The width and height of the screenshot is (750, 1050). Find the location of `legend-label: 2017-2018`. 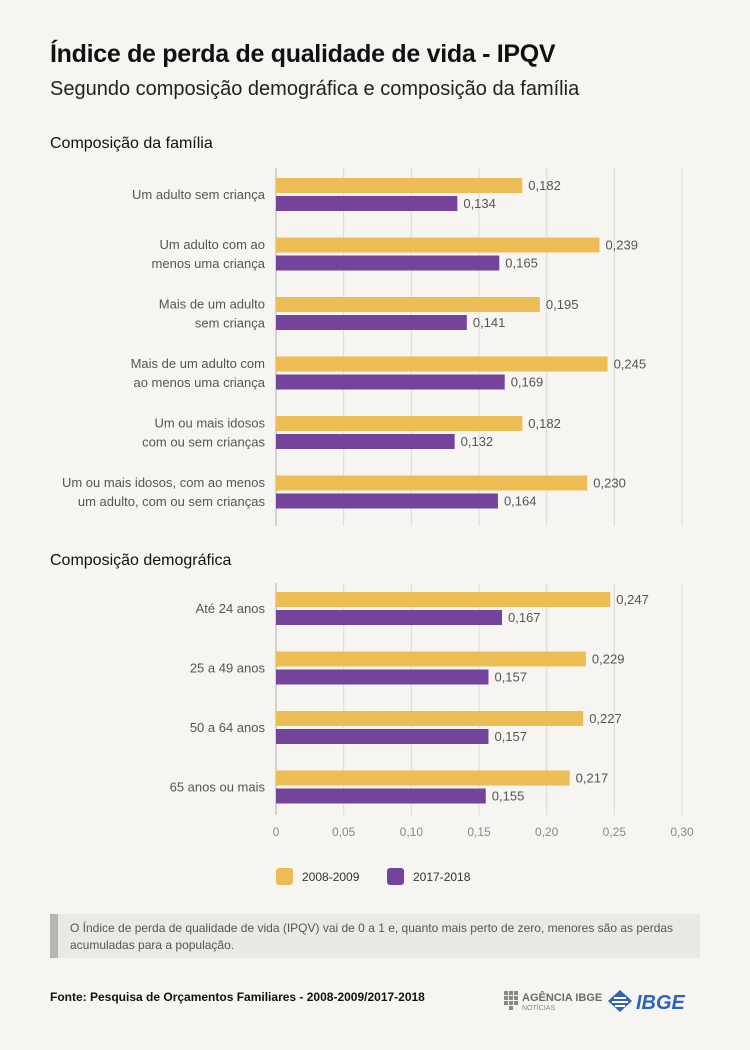

legend-label: 2017-2018 is located at coordinates (442, 877).